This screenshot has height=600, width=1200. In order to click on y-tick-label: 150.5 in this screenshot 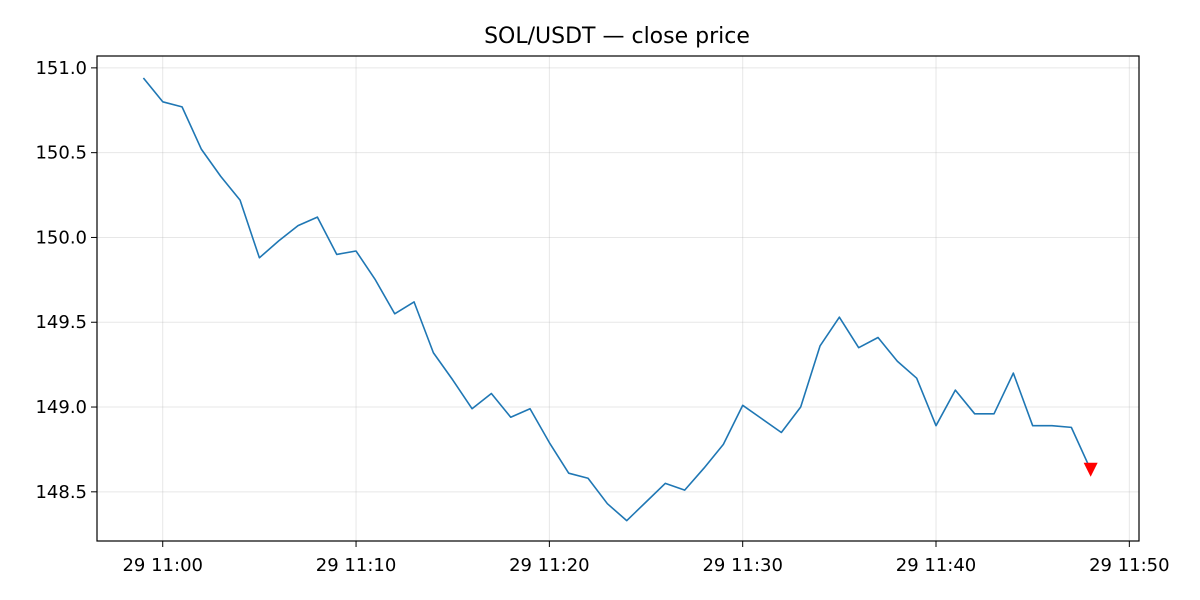, I will do `click(61, 153)`.